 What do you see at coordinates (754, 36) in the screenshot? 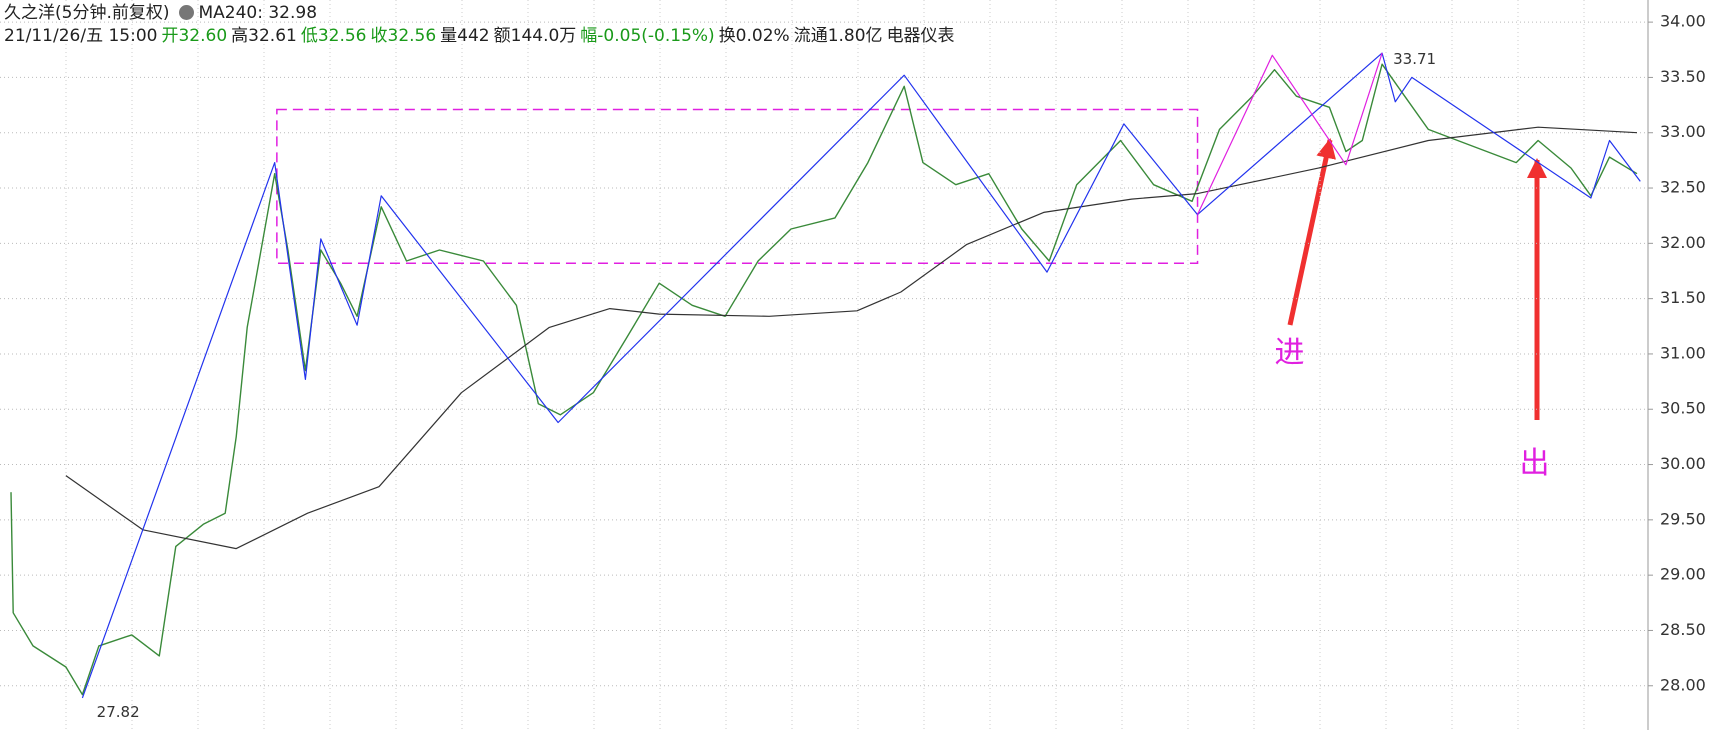
I see `quote-item: 换0.02%` at bounding box center [754, 36].